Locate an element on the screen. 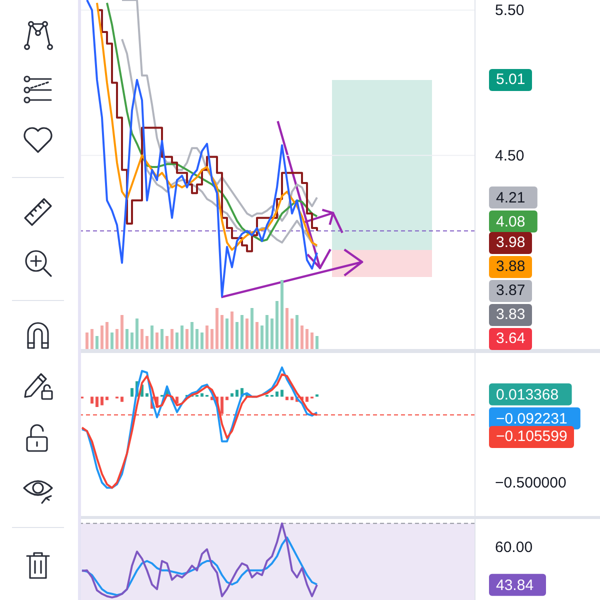  text: 3.88 is located at coordinates (510, 267).